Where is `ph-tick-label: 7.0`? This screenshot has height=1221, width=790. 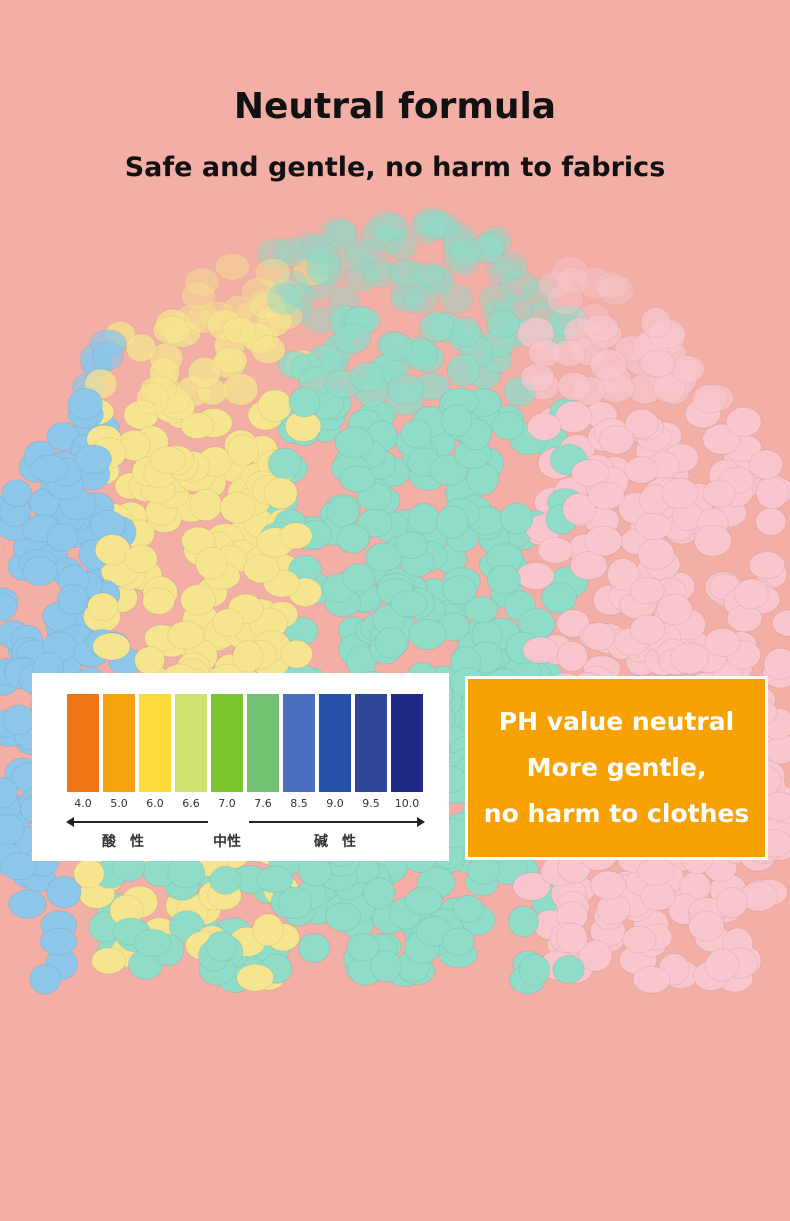
ph-tick-label: 7.0 is located at coordinates (227, 803).